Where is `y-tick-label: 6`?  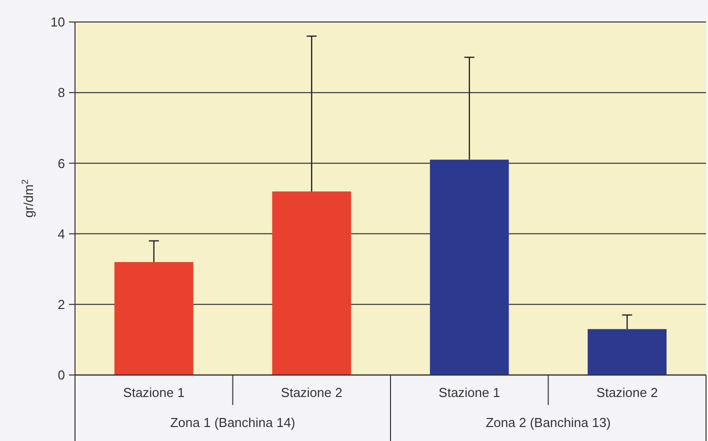 y-tick-label: 6 is located at coordinates (61, 163).